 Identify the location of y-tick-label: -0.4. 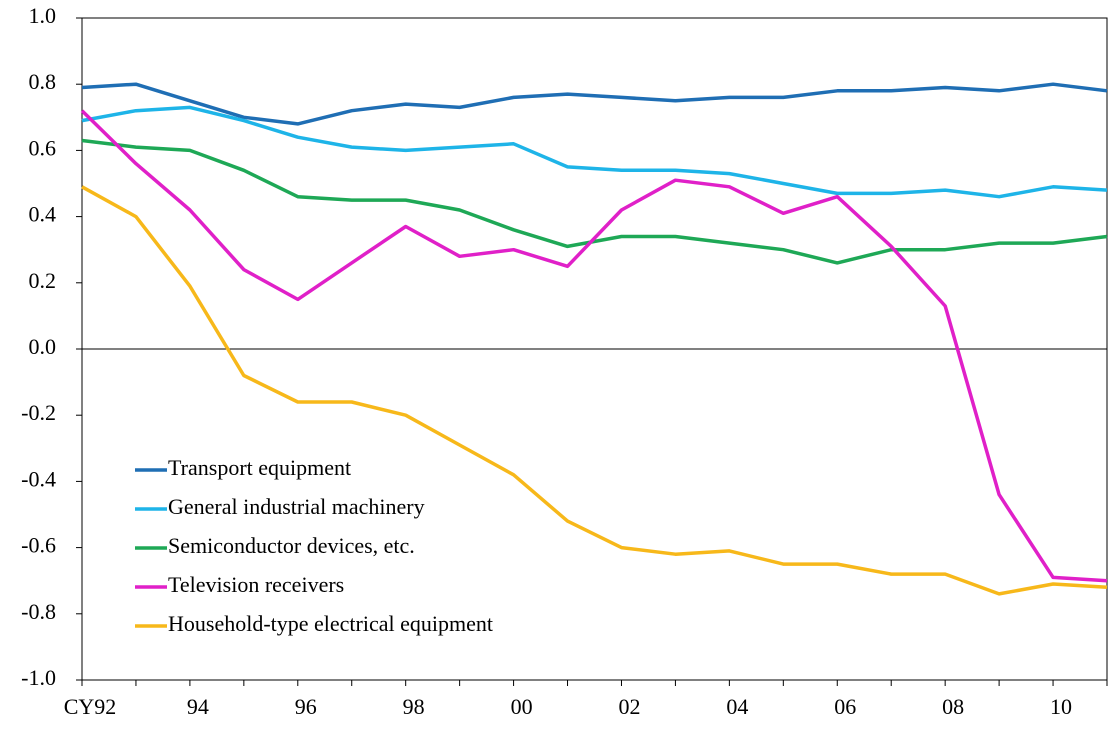
(38, 478).